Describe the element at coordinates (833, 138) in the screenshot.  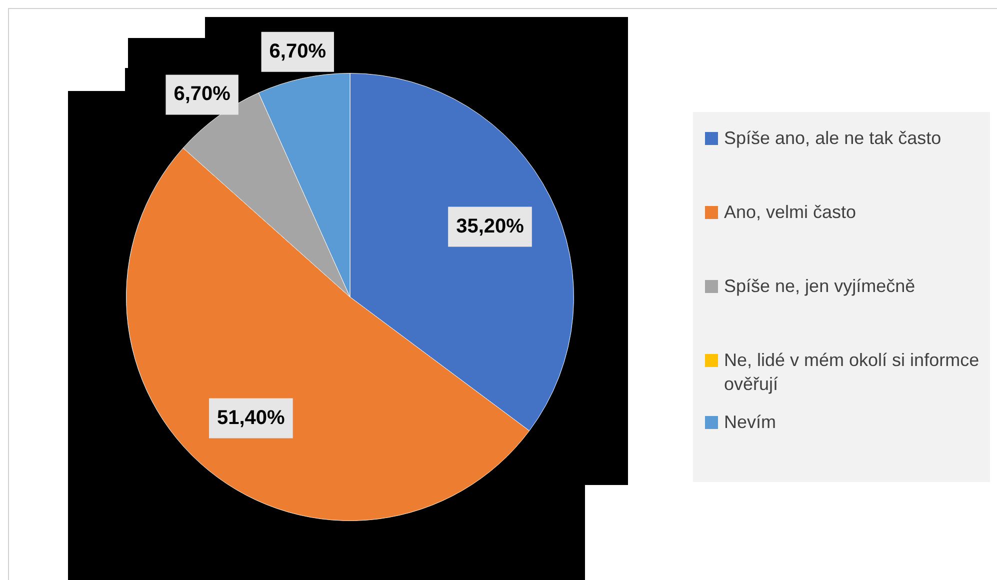
I see `legend-label: Spíše ano, ale ne tak často` at that location.